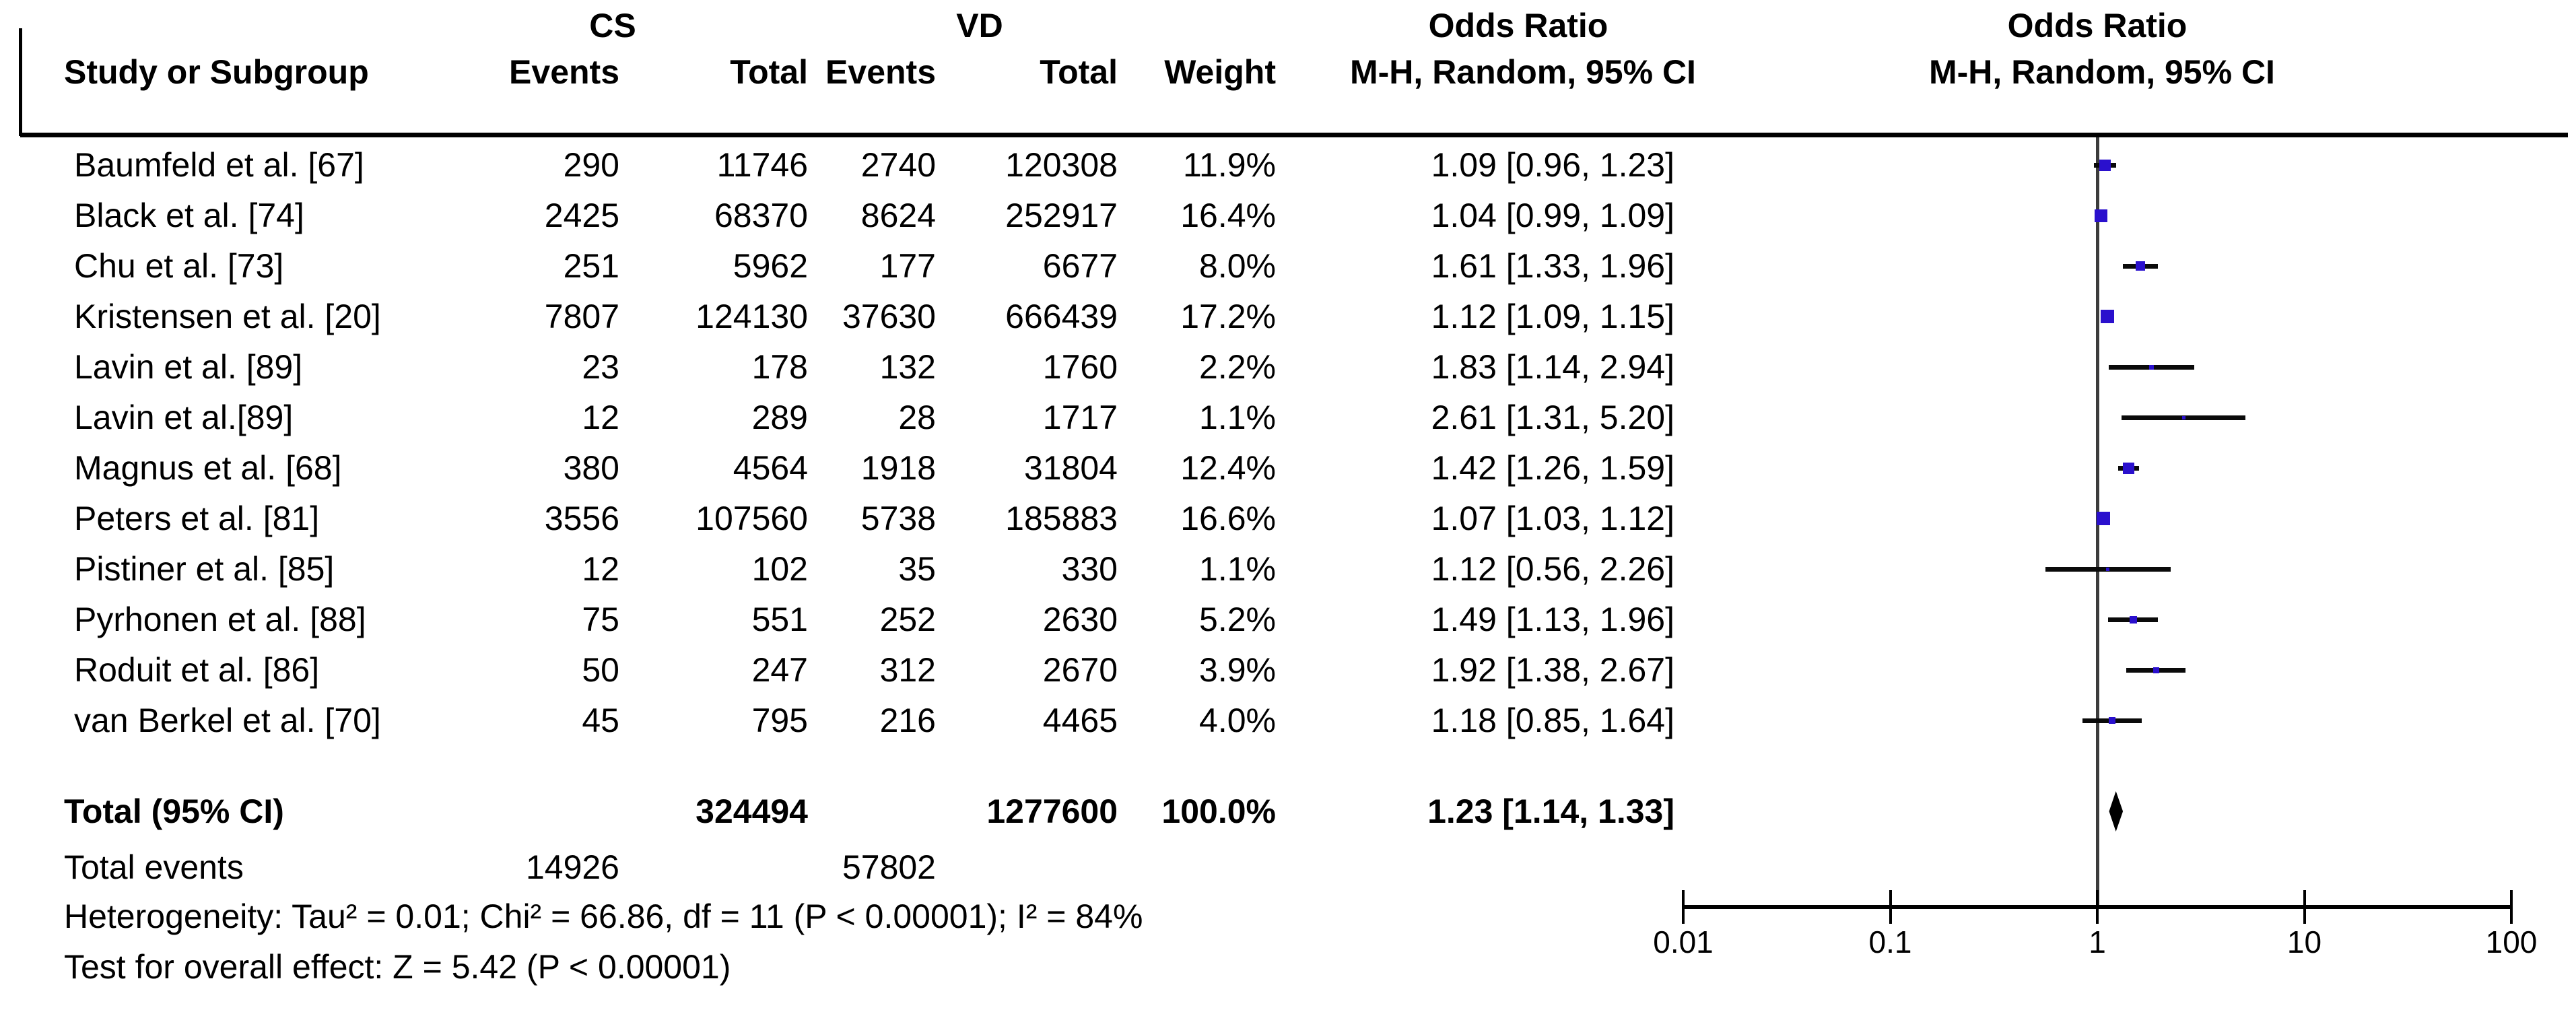 The height and width of the screenshot is (1012, 2576). I want to click on study-total-vd-cell: 6677, so click(1080, 266).